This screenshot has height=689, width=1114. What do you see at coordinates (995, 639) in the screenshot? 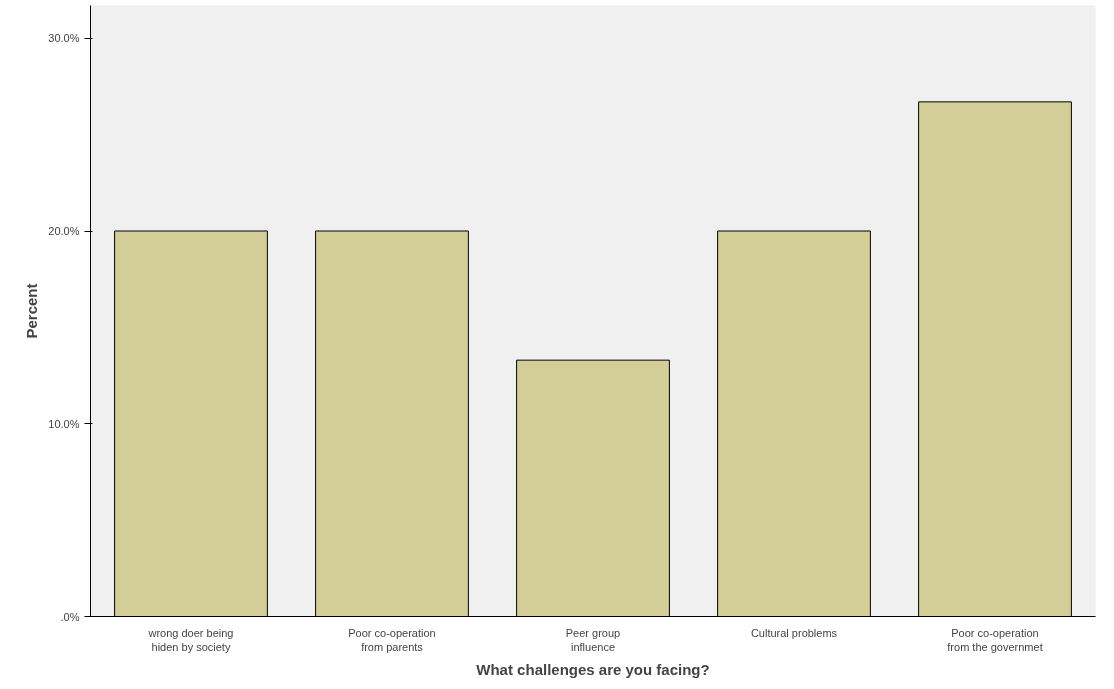
I see `x-tick-label: Poor co-operation from the governmet` at bounding box center [995, 639].